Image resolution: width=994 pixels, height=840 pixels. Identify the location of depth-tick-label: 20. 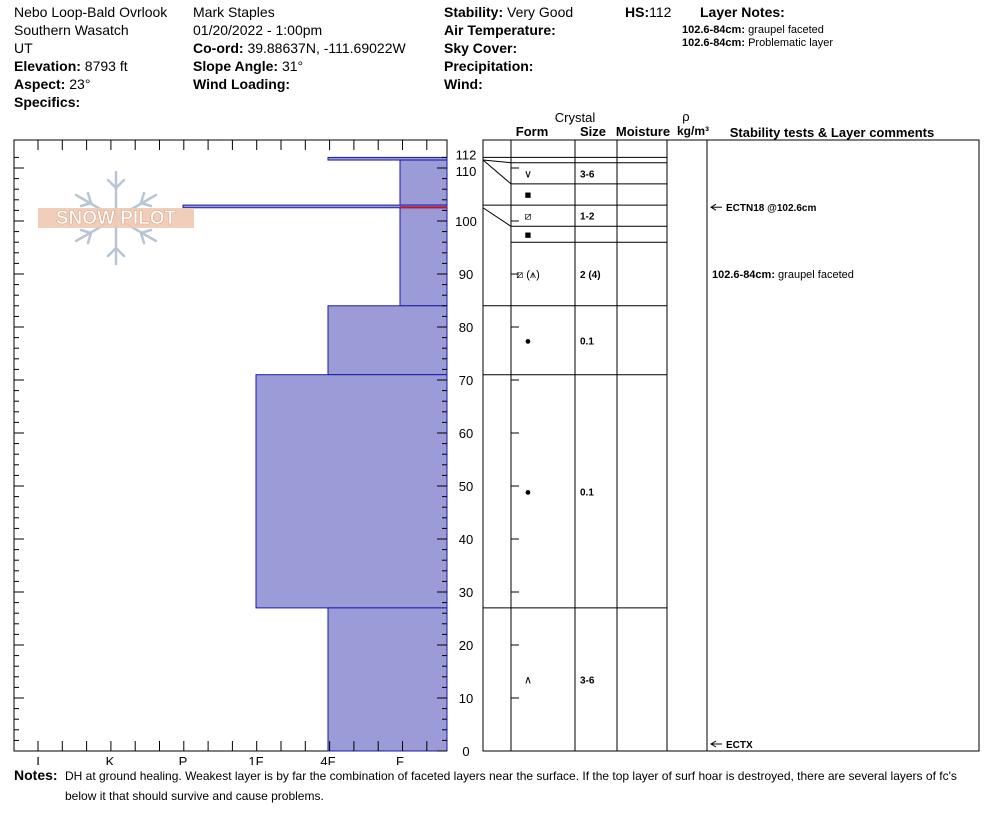
(466, 645).